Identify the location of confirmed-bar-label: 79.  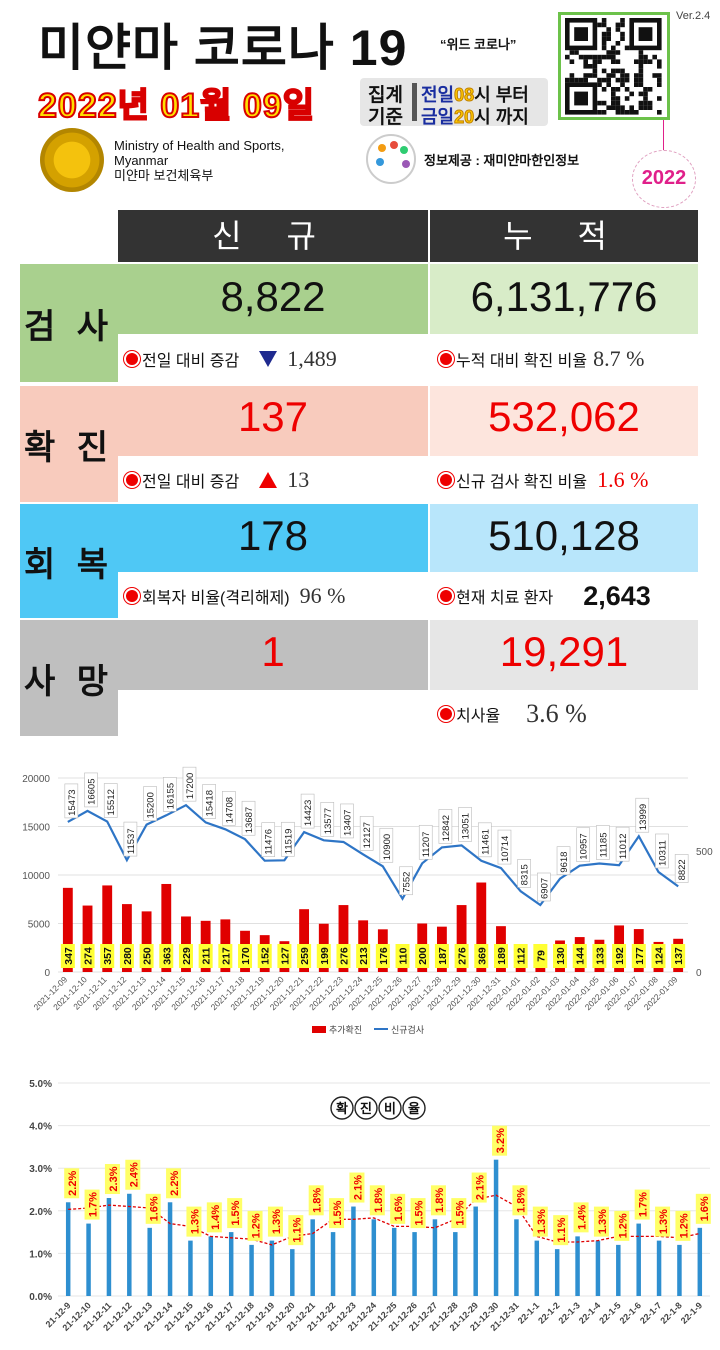
(540, 956).